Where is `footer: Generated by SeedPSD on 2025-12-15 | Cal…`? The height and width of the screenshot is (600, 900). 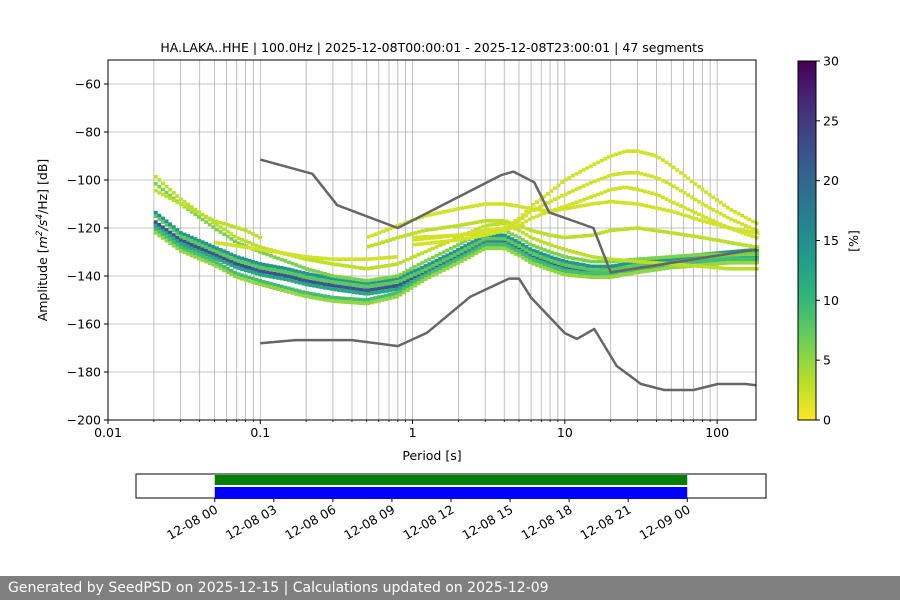 footer: Generated by SeedPSD on 2025-12-15 | Cal… is located at coordinates (450, 588).